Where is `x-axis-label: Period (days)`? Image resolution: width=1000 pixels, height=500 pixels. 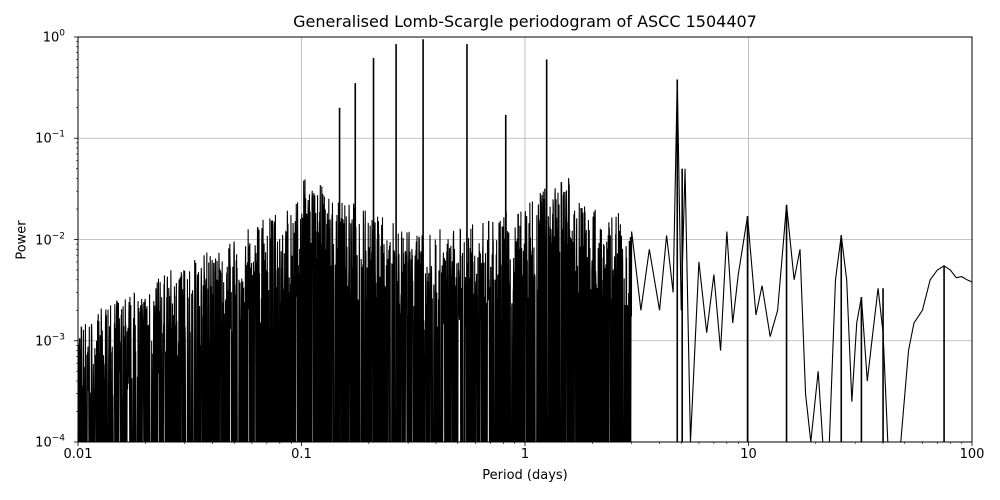
x-axis-label: Period (days) is located at coordinates (525, 475).